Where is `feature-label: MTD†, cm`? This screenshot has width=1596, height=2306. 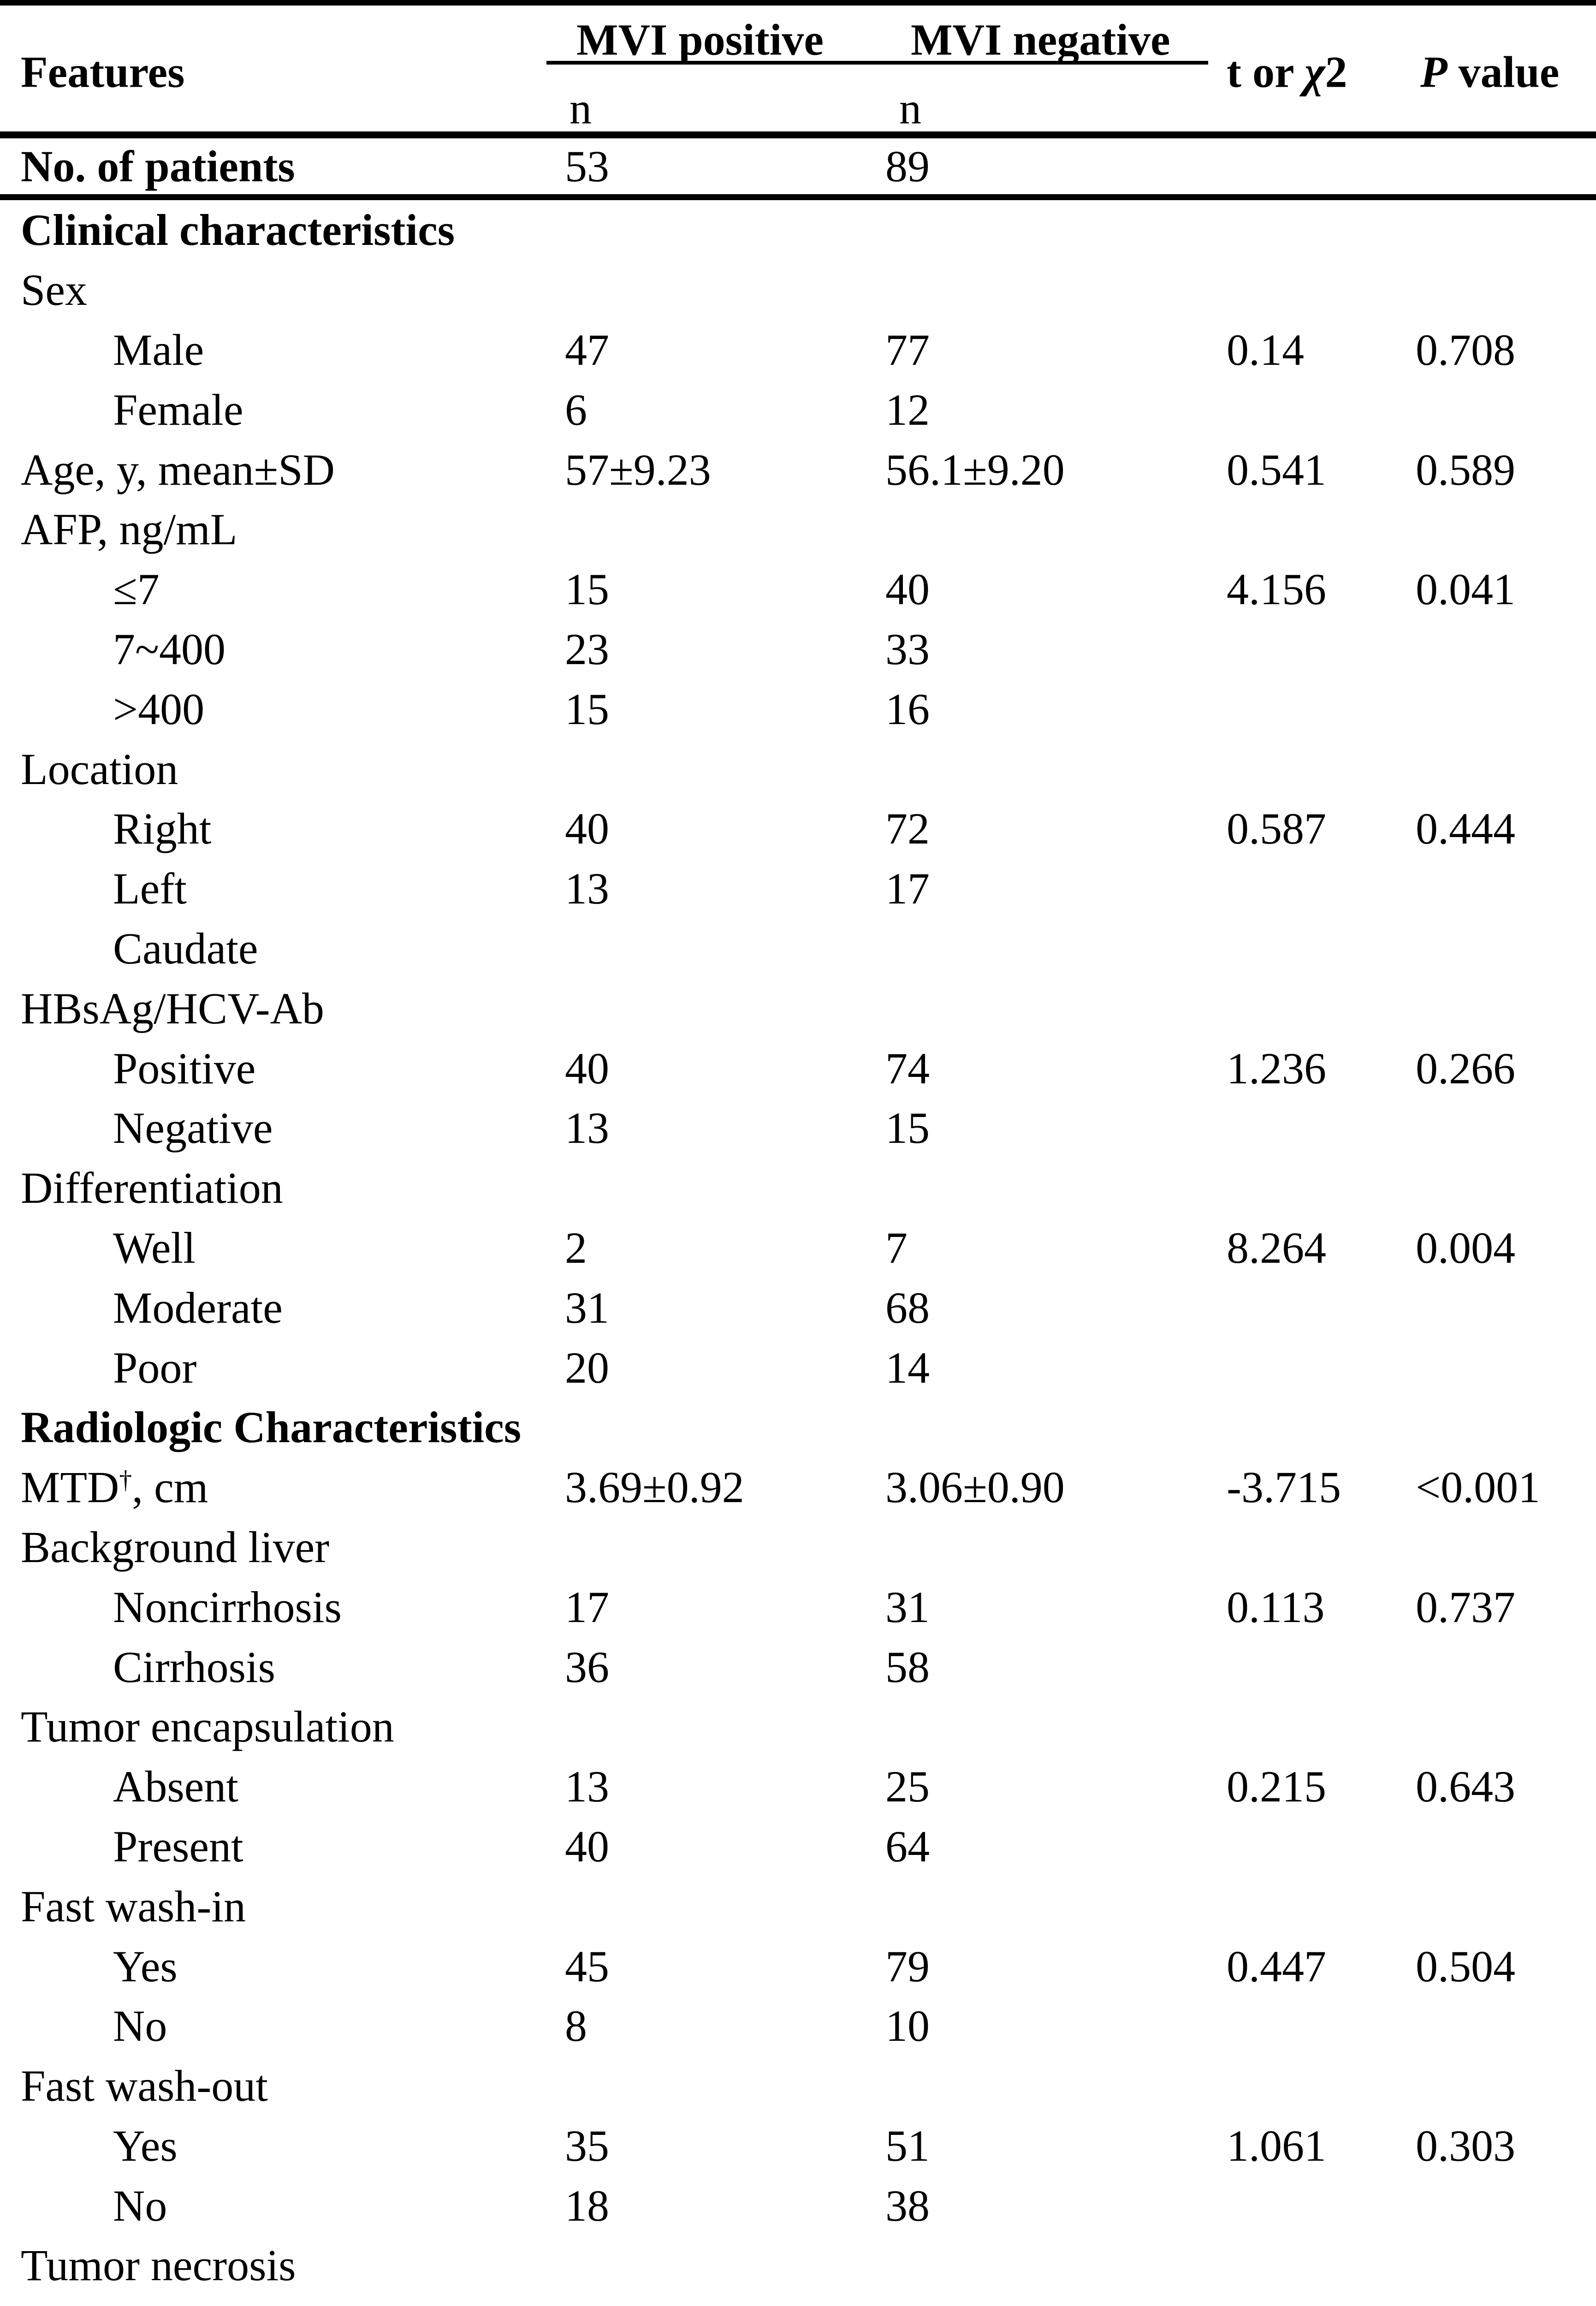
feature-label: MTD†, cm is located at coordinates (282, 1487).